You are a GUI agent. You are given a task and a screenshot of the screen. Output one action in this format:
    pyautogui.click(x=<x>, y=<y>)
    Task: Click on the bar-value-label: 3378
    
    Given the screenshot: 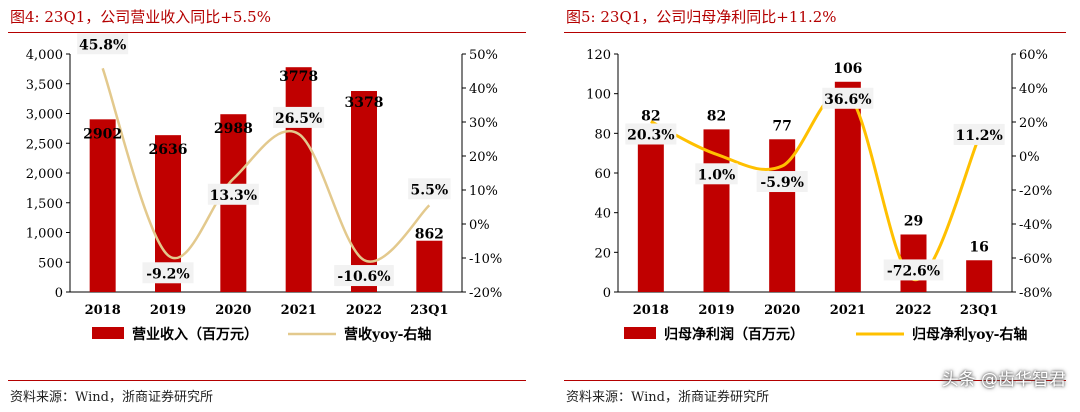 What is the action you would take?
    pyautogui.click(x=364, y=103)
    